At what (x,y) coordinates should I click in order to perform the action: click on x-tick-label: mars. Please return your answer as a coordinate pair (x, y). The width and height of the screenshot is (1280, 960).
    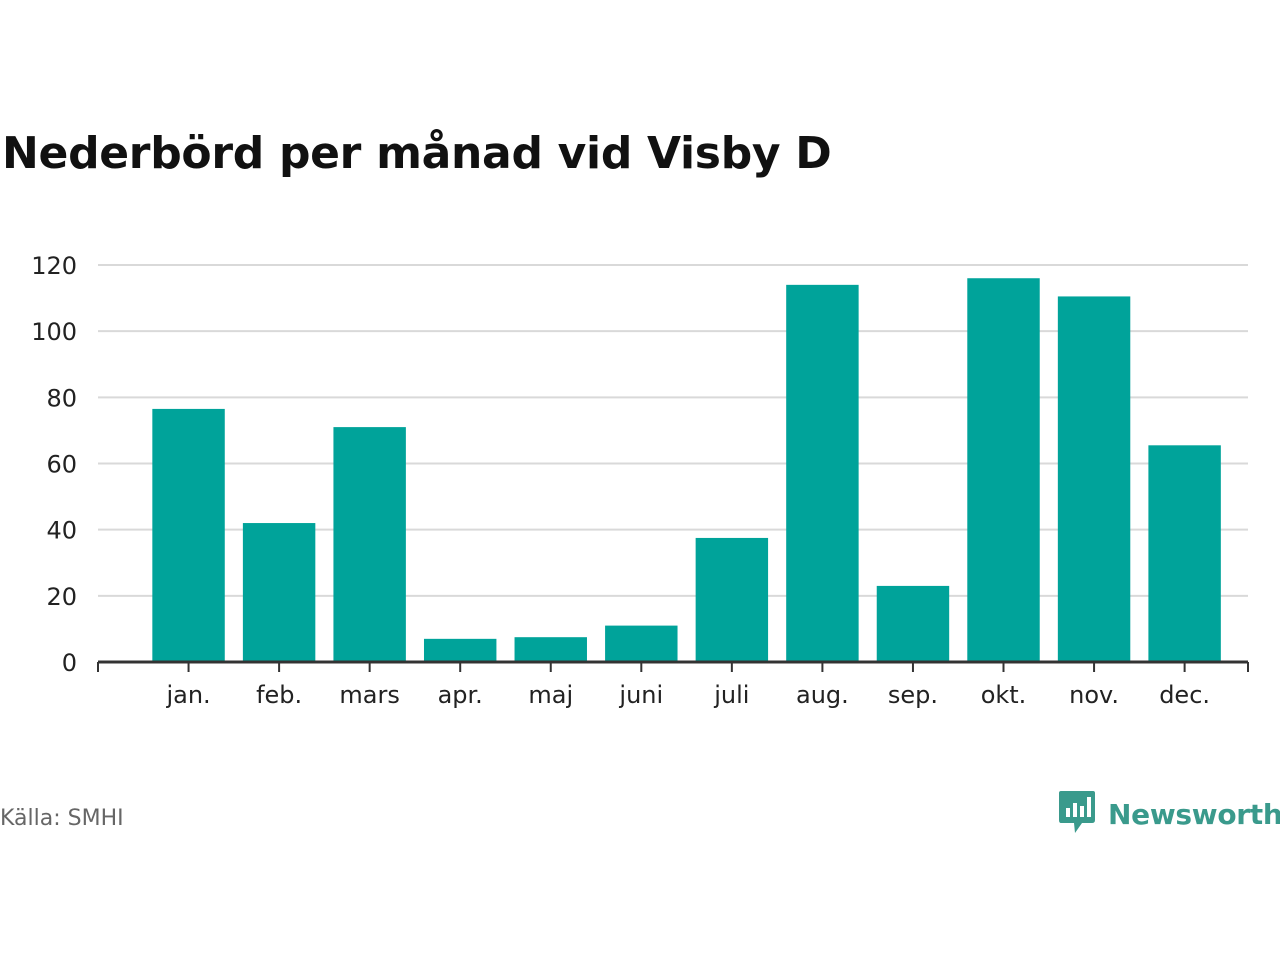
    Looking at the image, I should click on (369, 695).